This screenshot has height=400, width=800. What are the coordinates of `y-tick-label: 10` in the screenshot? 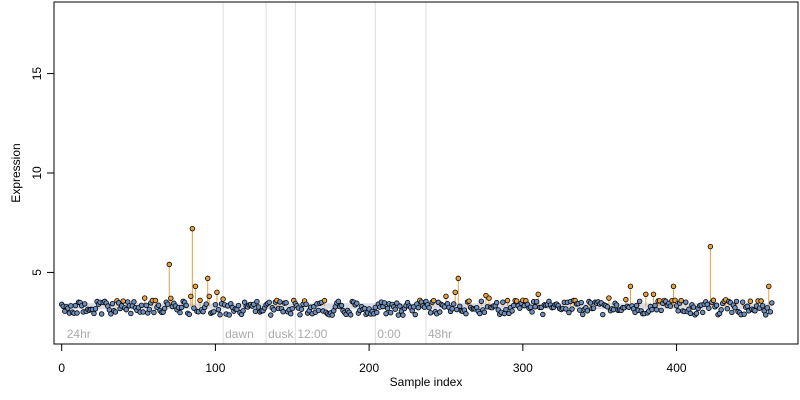 It's located at (37, 173).